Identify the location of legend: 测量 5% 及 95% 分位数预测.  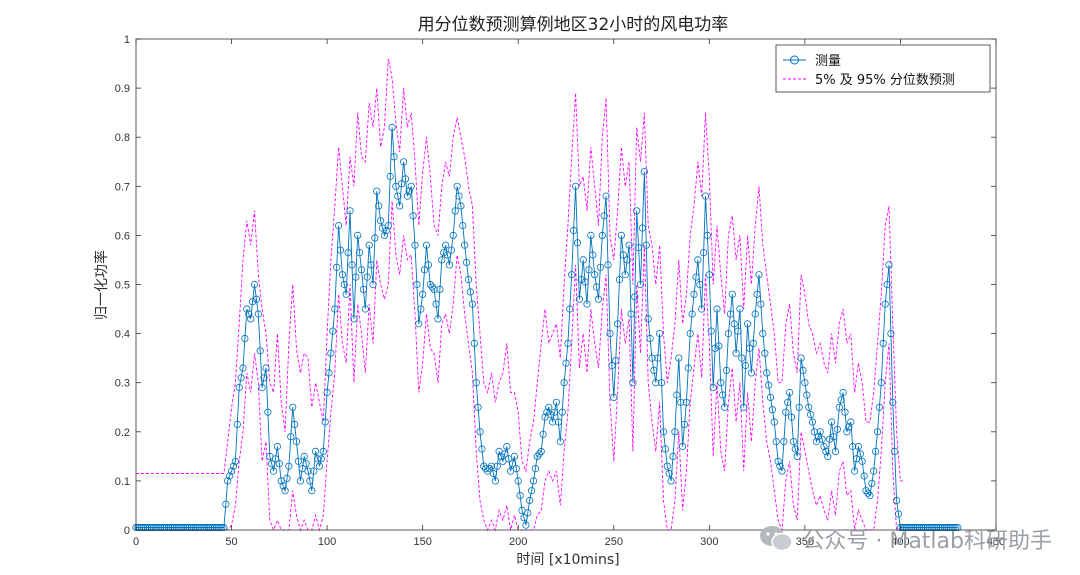
(883, 68).